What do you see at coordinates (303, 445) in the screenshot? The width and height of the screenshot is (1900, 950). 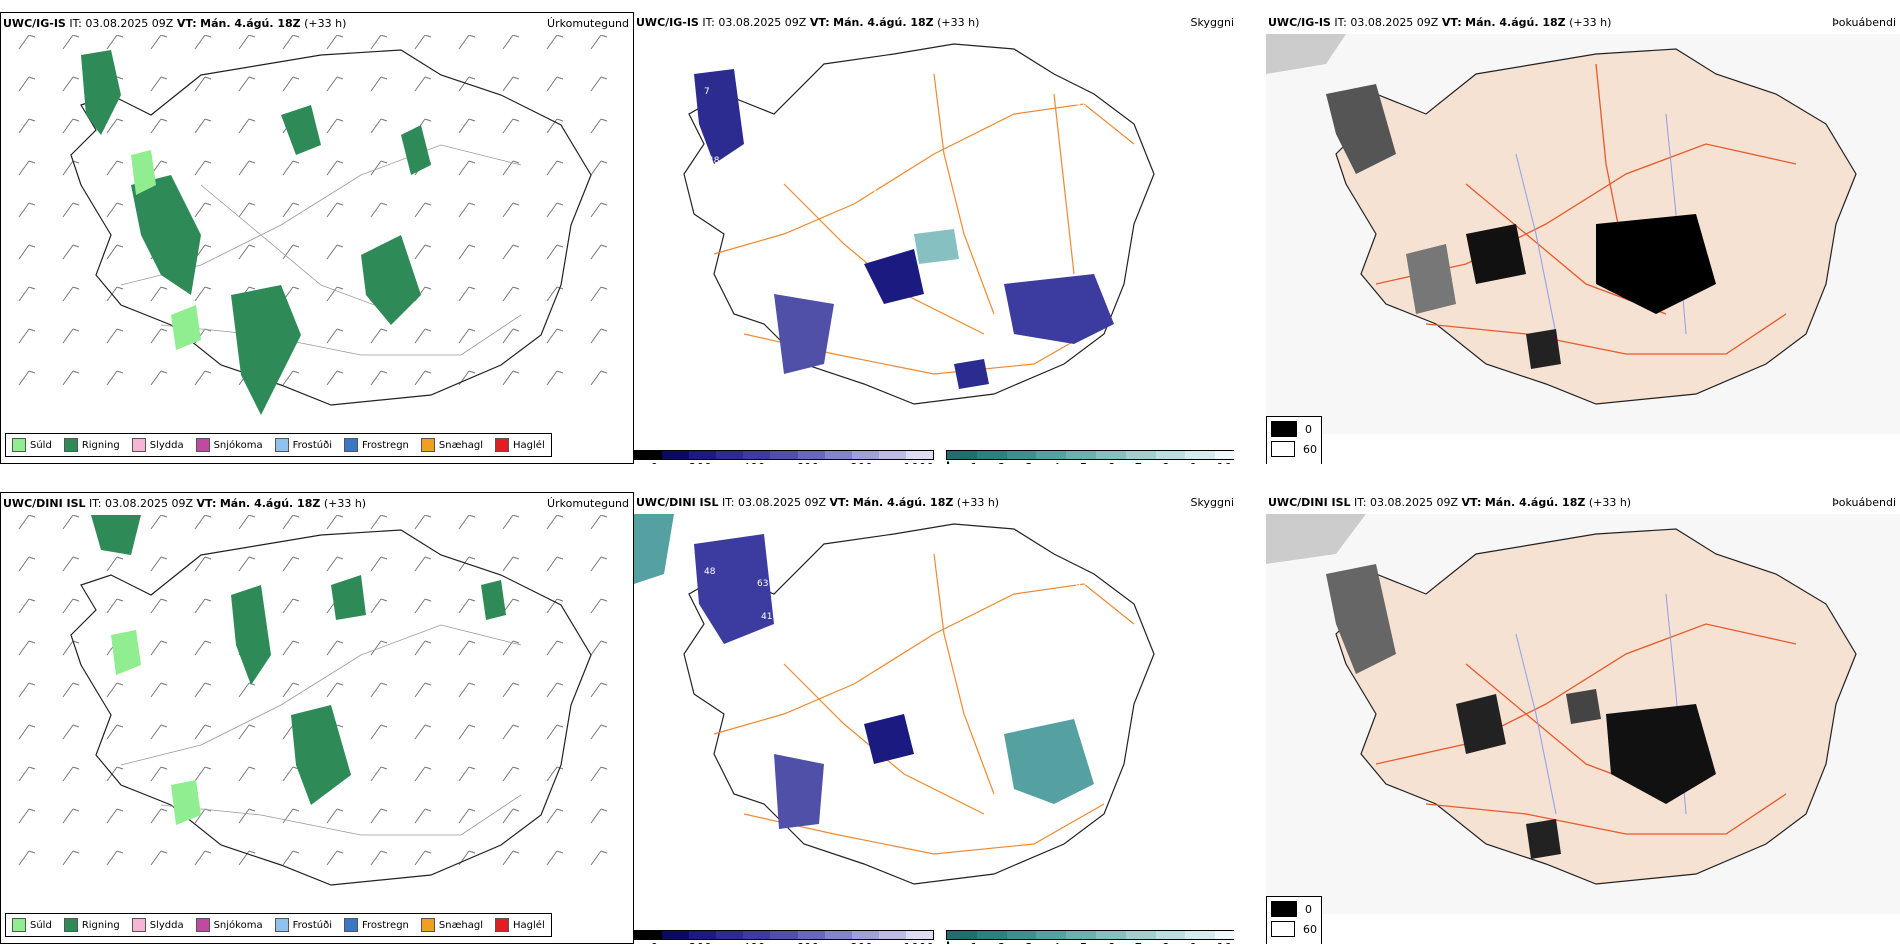 I see `legend-item: Frostúði` at bounding box center [303, 445].